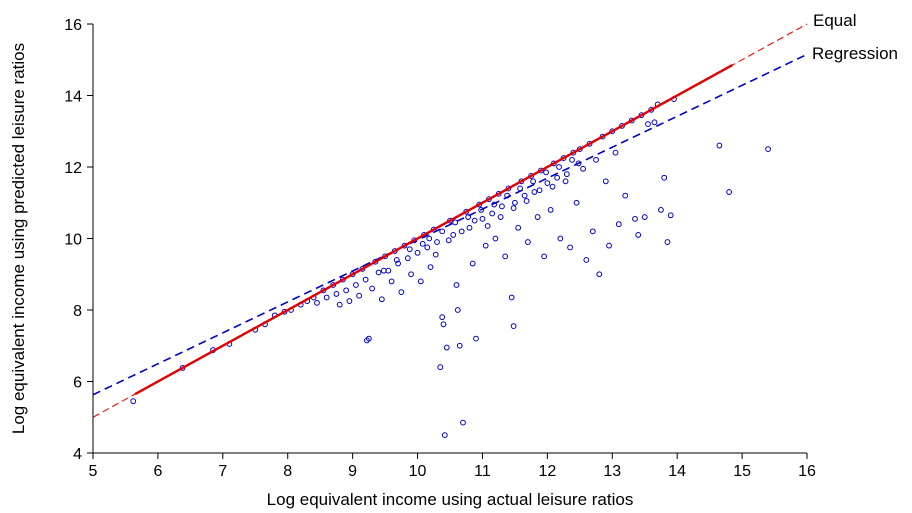 Image resolution: width=912 pixels, height=513 pixels. Describe the element at coordinates (742, 471) in the screenshot. I see `x-tick-label: 15` at that location.